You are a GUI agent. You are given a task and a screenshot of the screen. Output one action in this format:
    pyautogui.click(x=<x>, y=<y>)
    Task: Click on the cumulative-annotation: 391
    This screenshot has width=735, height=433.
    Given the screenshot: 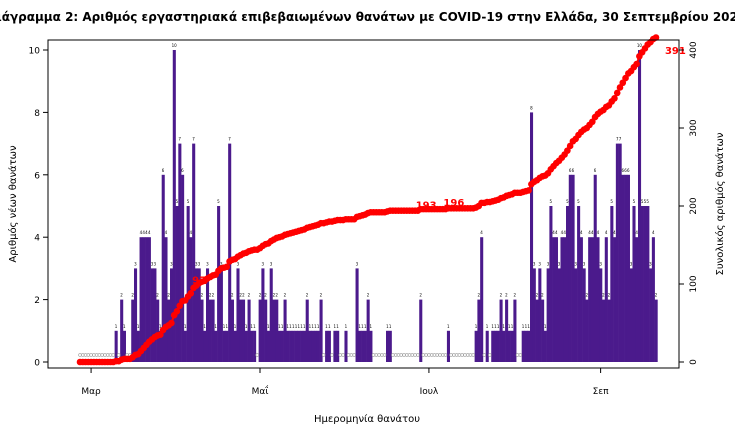 What is the action you would take?
    pyautogui.click(x=675, y=51)
    